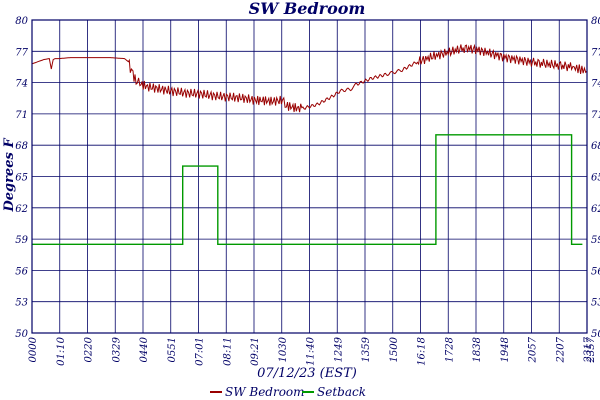 Image resolution: width=600 pixels, height=400 pixels. I want to click on y-tick-label-right: 68, so click(595, 146).